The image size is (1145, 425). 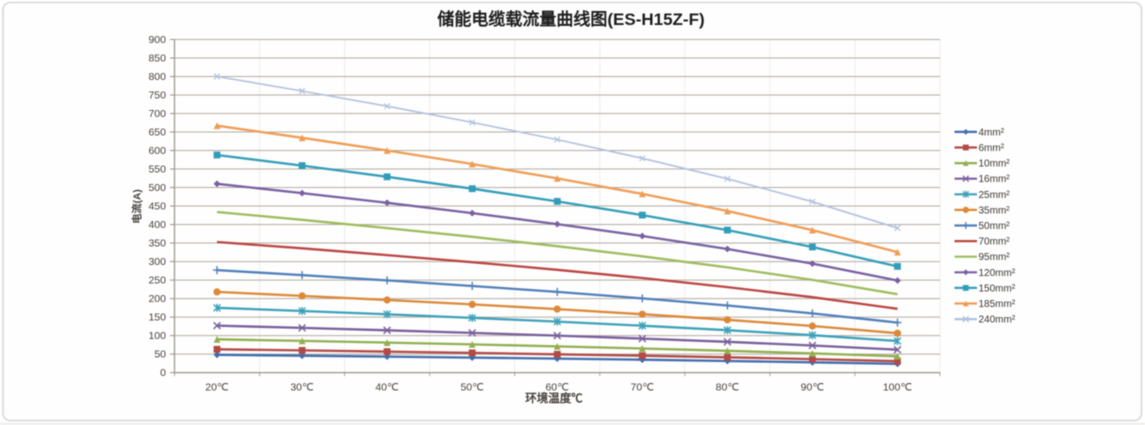 I want to click on svg-text: 10mm², so click(x=995, y=164).